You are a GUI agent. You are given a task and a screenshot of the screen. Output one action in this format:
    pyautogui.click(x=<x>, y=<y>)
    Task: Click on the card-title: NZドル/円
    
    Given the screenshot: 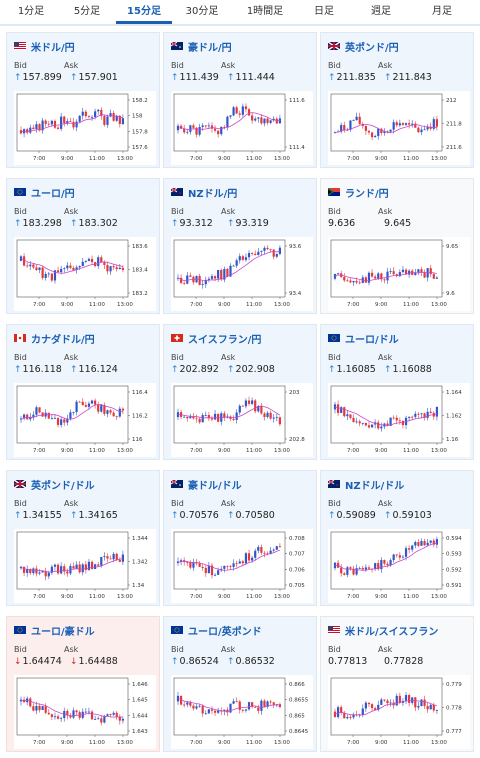 What is the action you would take?
    pyautogui.click(x=204, y=192)
    